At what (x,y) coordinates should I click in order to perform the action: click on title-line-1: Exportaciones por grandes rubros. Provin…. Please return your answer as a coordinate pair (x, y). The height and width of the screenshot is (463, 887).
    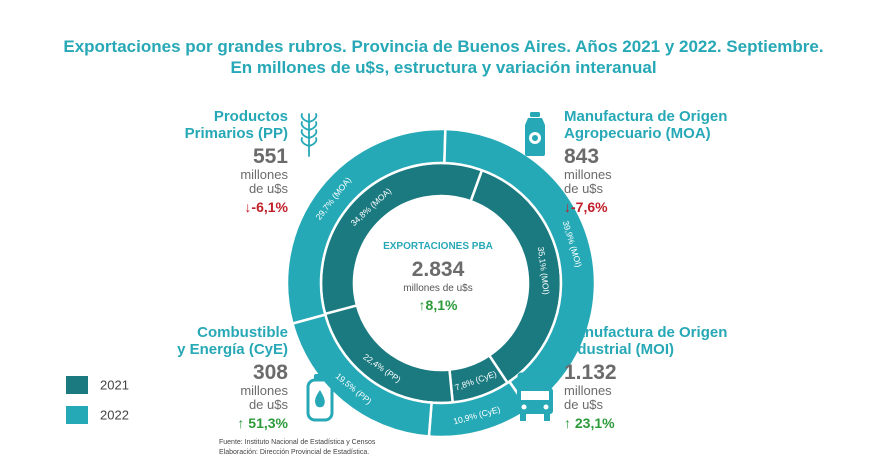
    Looking at the image, I should click on (443, 46).